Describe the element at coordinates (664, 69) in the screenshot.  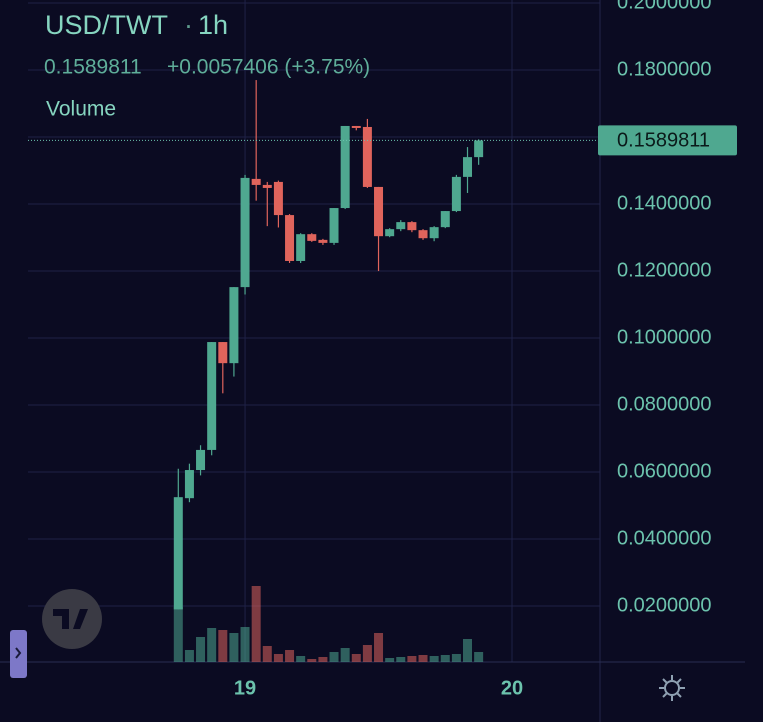
I see `y-tick-label: 0.1800000` at that location.